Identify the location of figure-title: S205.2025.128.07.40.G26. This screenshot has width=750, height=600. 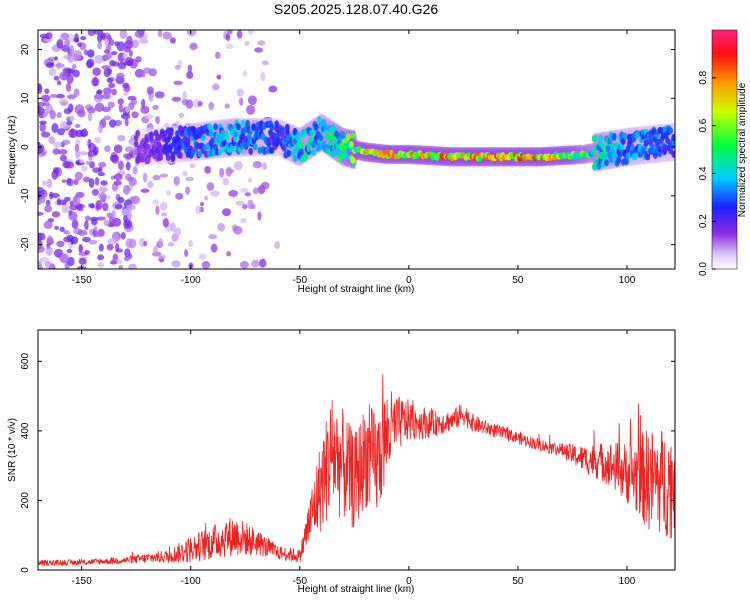
(356, 9).